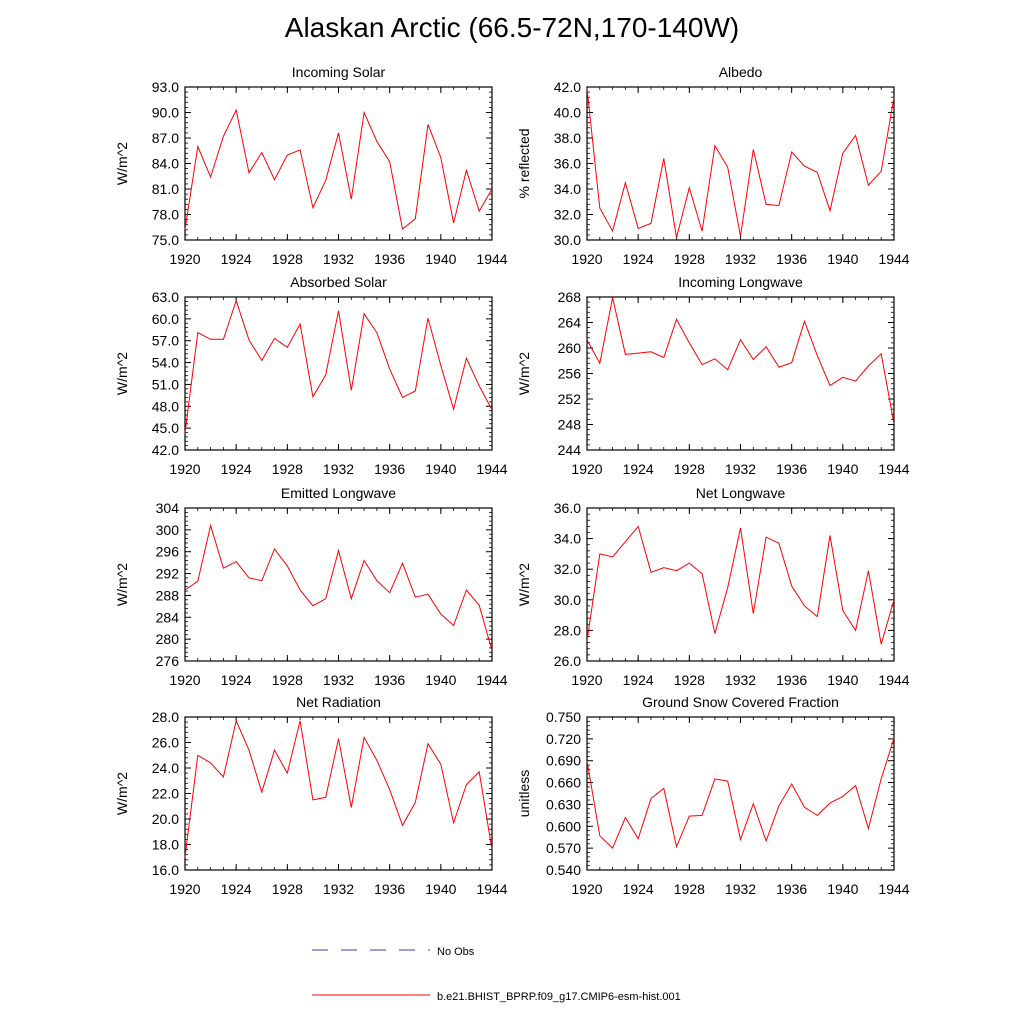  I want to click on panel-title: Net Radiation, so click(338, 702).